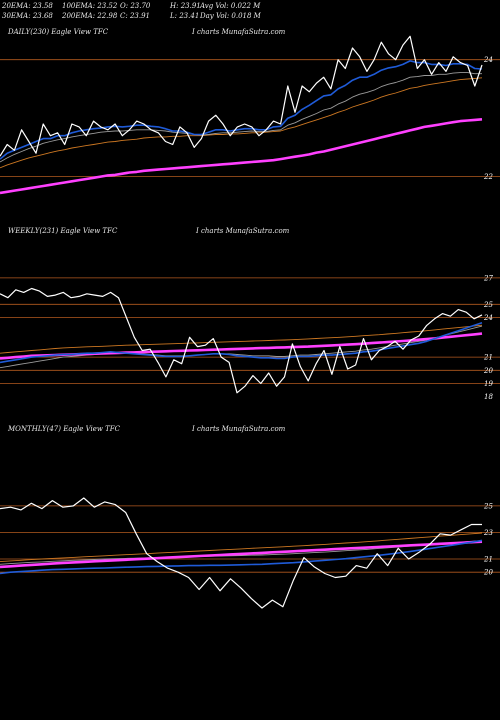  What do you see at coordinates (488, 397) in the screenshot?
I see `weekly-tick-label-18: 18` at bounding box center [488, 397].